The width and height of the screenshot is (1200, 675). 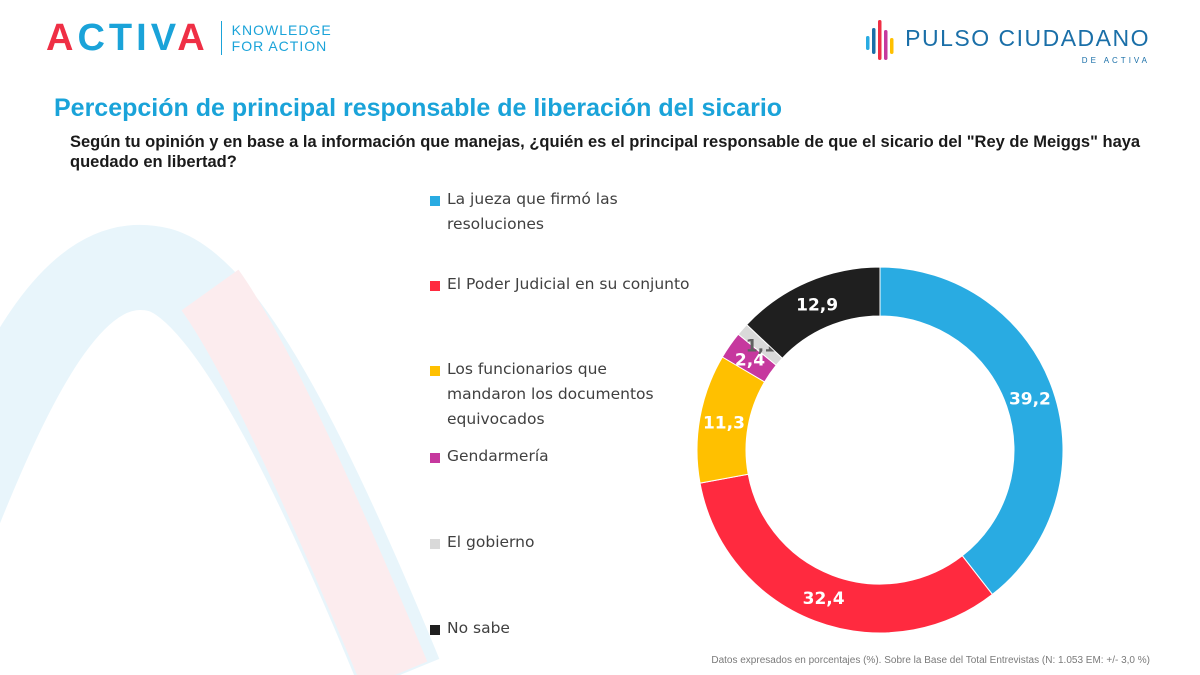 What do you see at coordinates (750, 360) in the screenshot?
I see `slice-value-label: 2,4` at bounding box center [750, 360].